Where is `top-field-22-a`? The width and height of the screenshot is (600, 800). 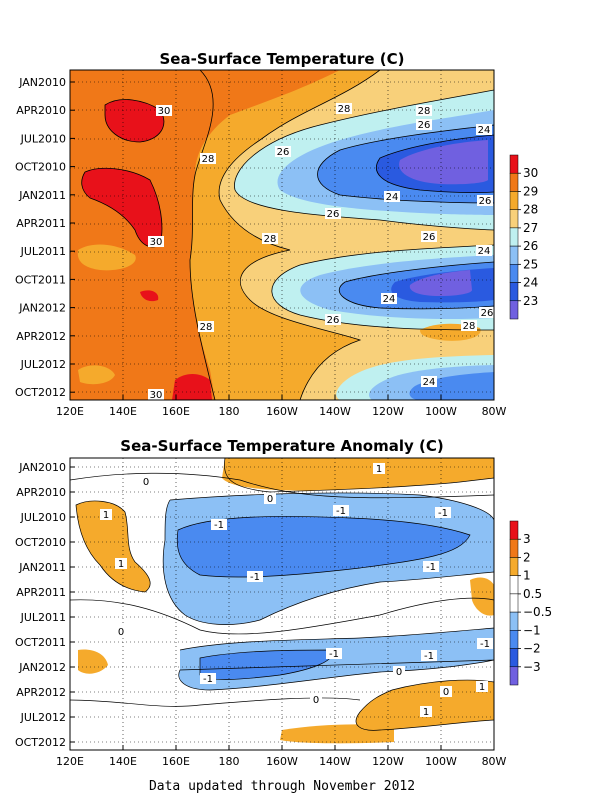
top-field-22-a is located at coordinates (443, 162).